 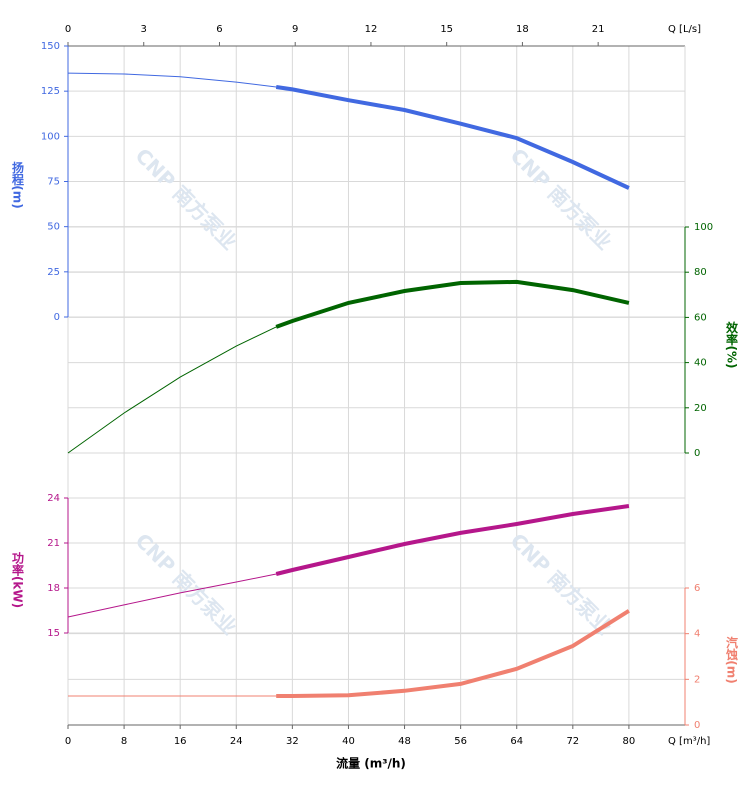 What do you see at coordinates (697, 634) in the screenshot?
I see `y-tick-label: 4` at bounding box center [697, 634].